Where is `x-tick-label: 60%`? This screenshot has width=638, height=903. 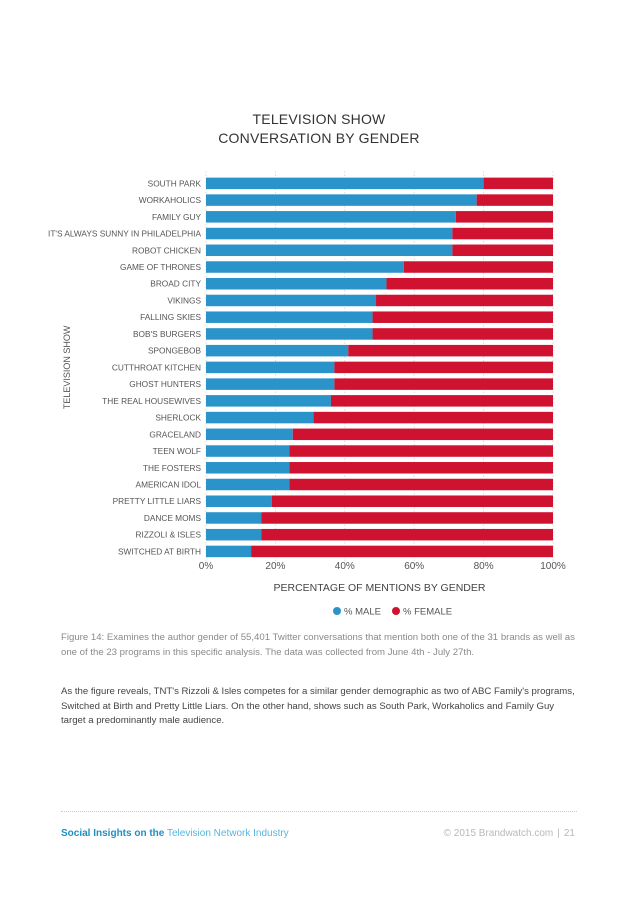
x-tick-label: 60% is located at coordinates (414, 566).